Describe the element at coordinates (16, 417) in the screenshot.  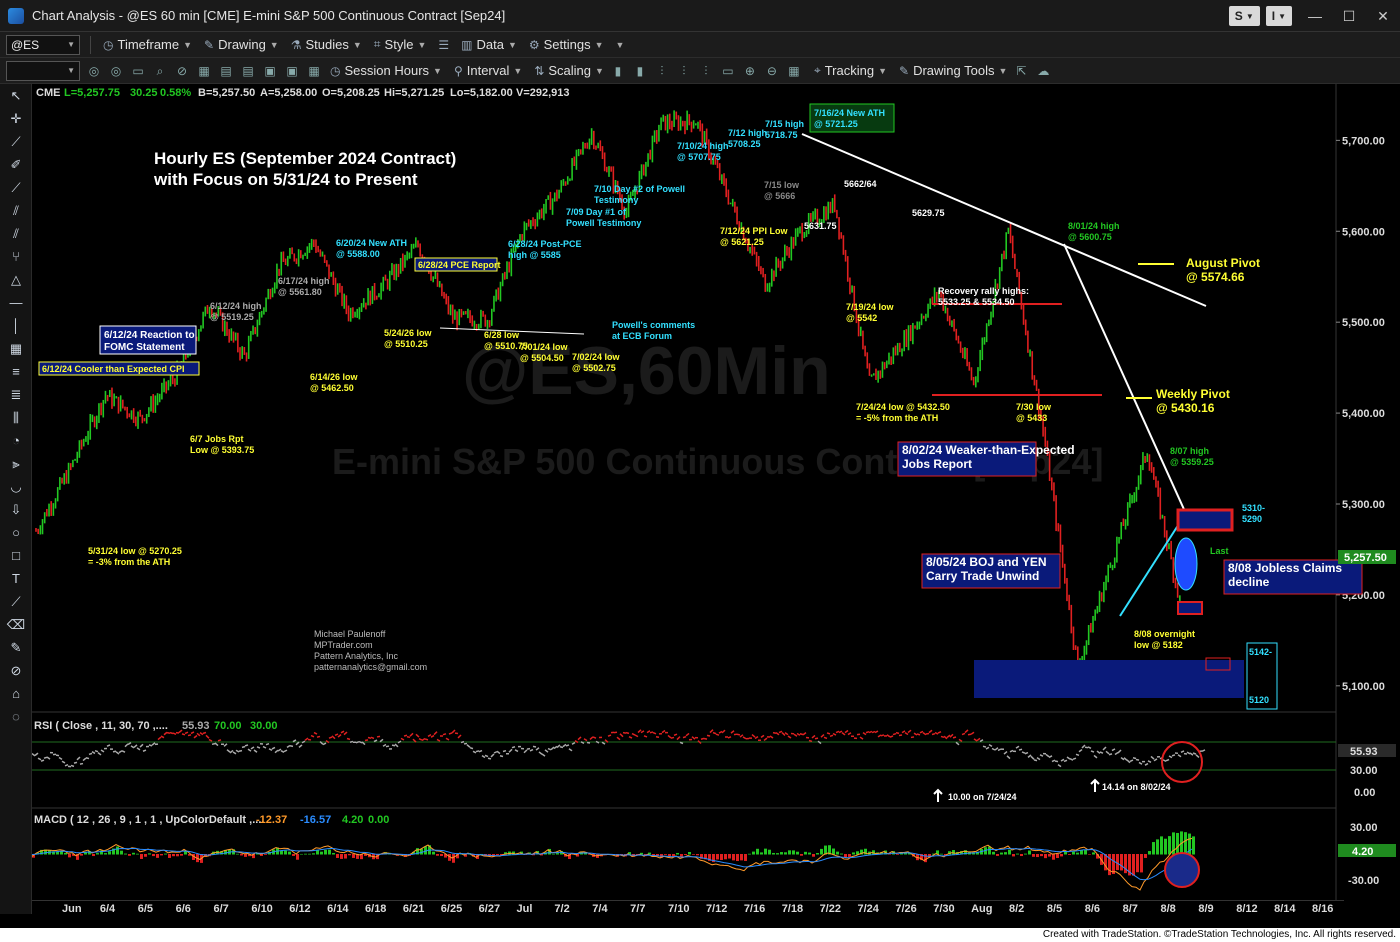
I see `fib-time-icon: ⫼` at that location.